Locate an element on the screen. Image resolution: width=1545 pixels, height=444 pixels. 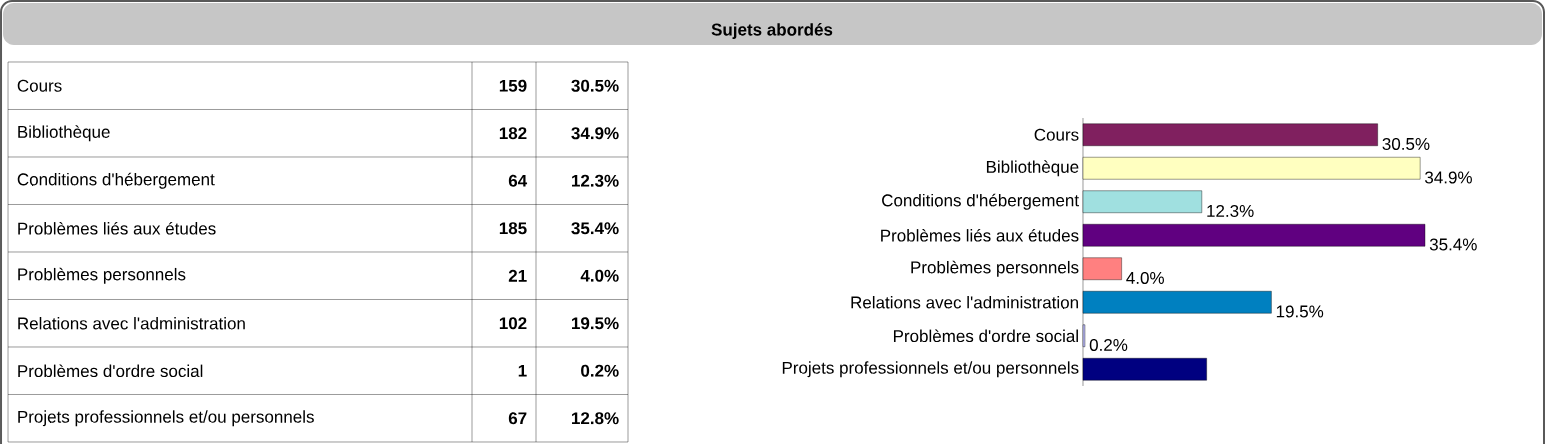
data-label: 64 is located at coordinates (518, 180).